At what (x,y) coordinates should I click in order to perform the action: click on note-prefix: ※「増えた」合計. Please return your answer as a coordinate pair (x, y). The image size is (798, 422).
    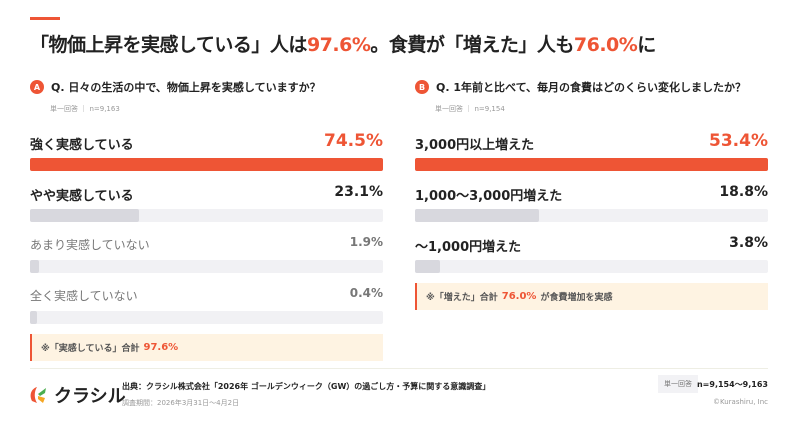
    Looking at the image, I should click on (462, 298).